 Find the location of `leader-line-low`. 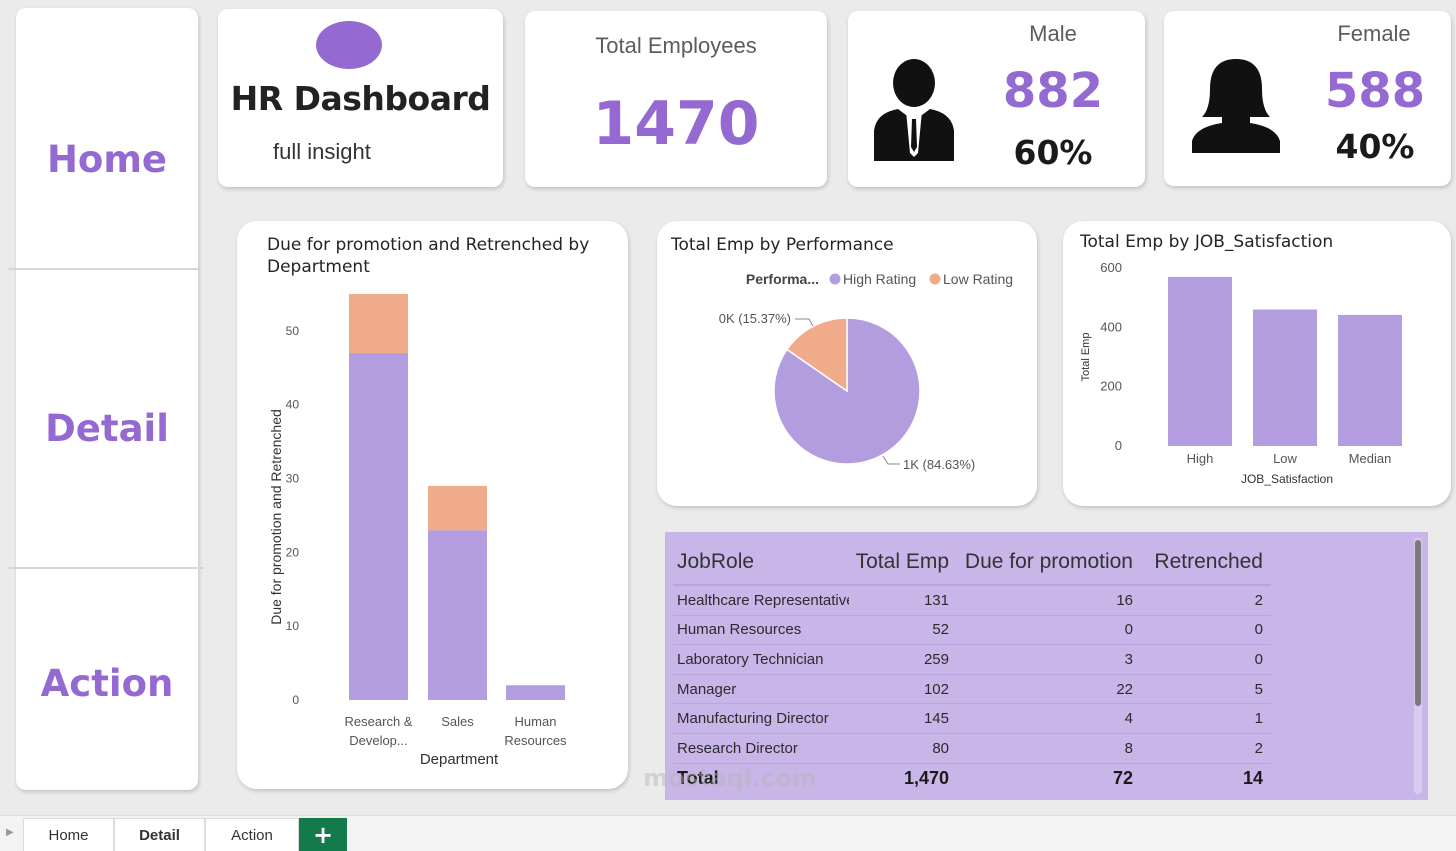

leader-line-low is located at coordinates (804, 322).